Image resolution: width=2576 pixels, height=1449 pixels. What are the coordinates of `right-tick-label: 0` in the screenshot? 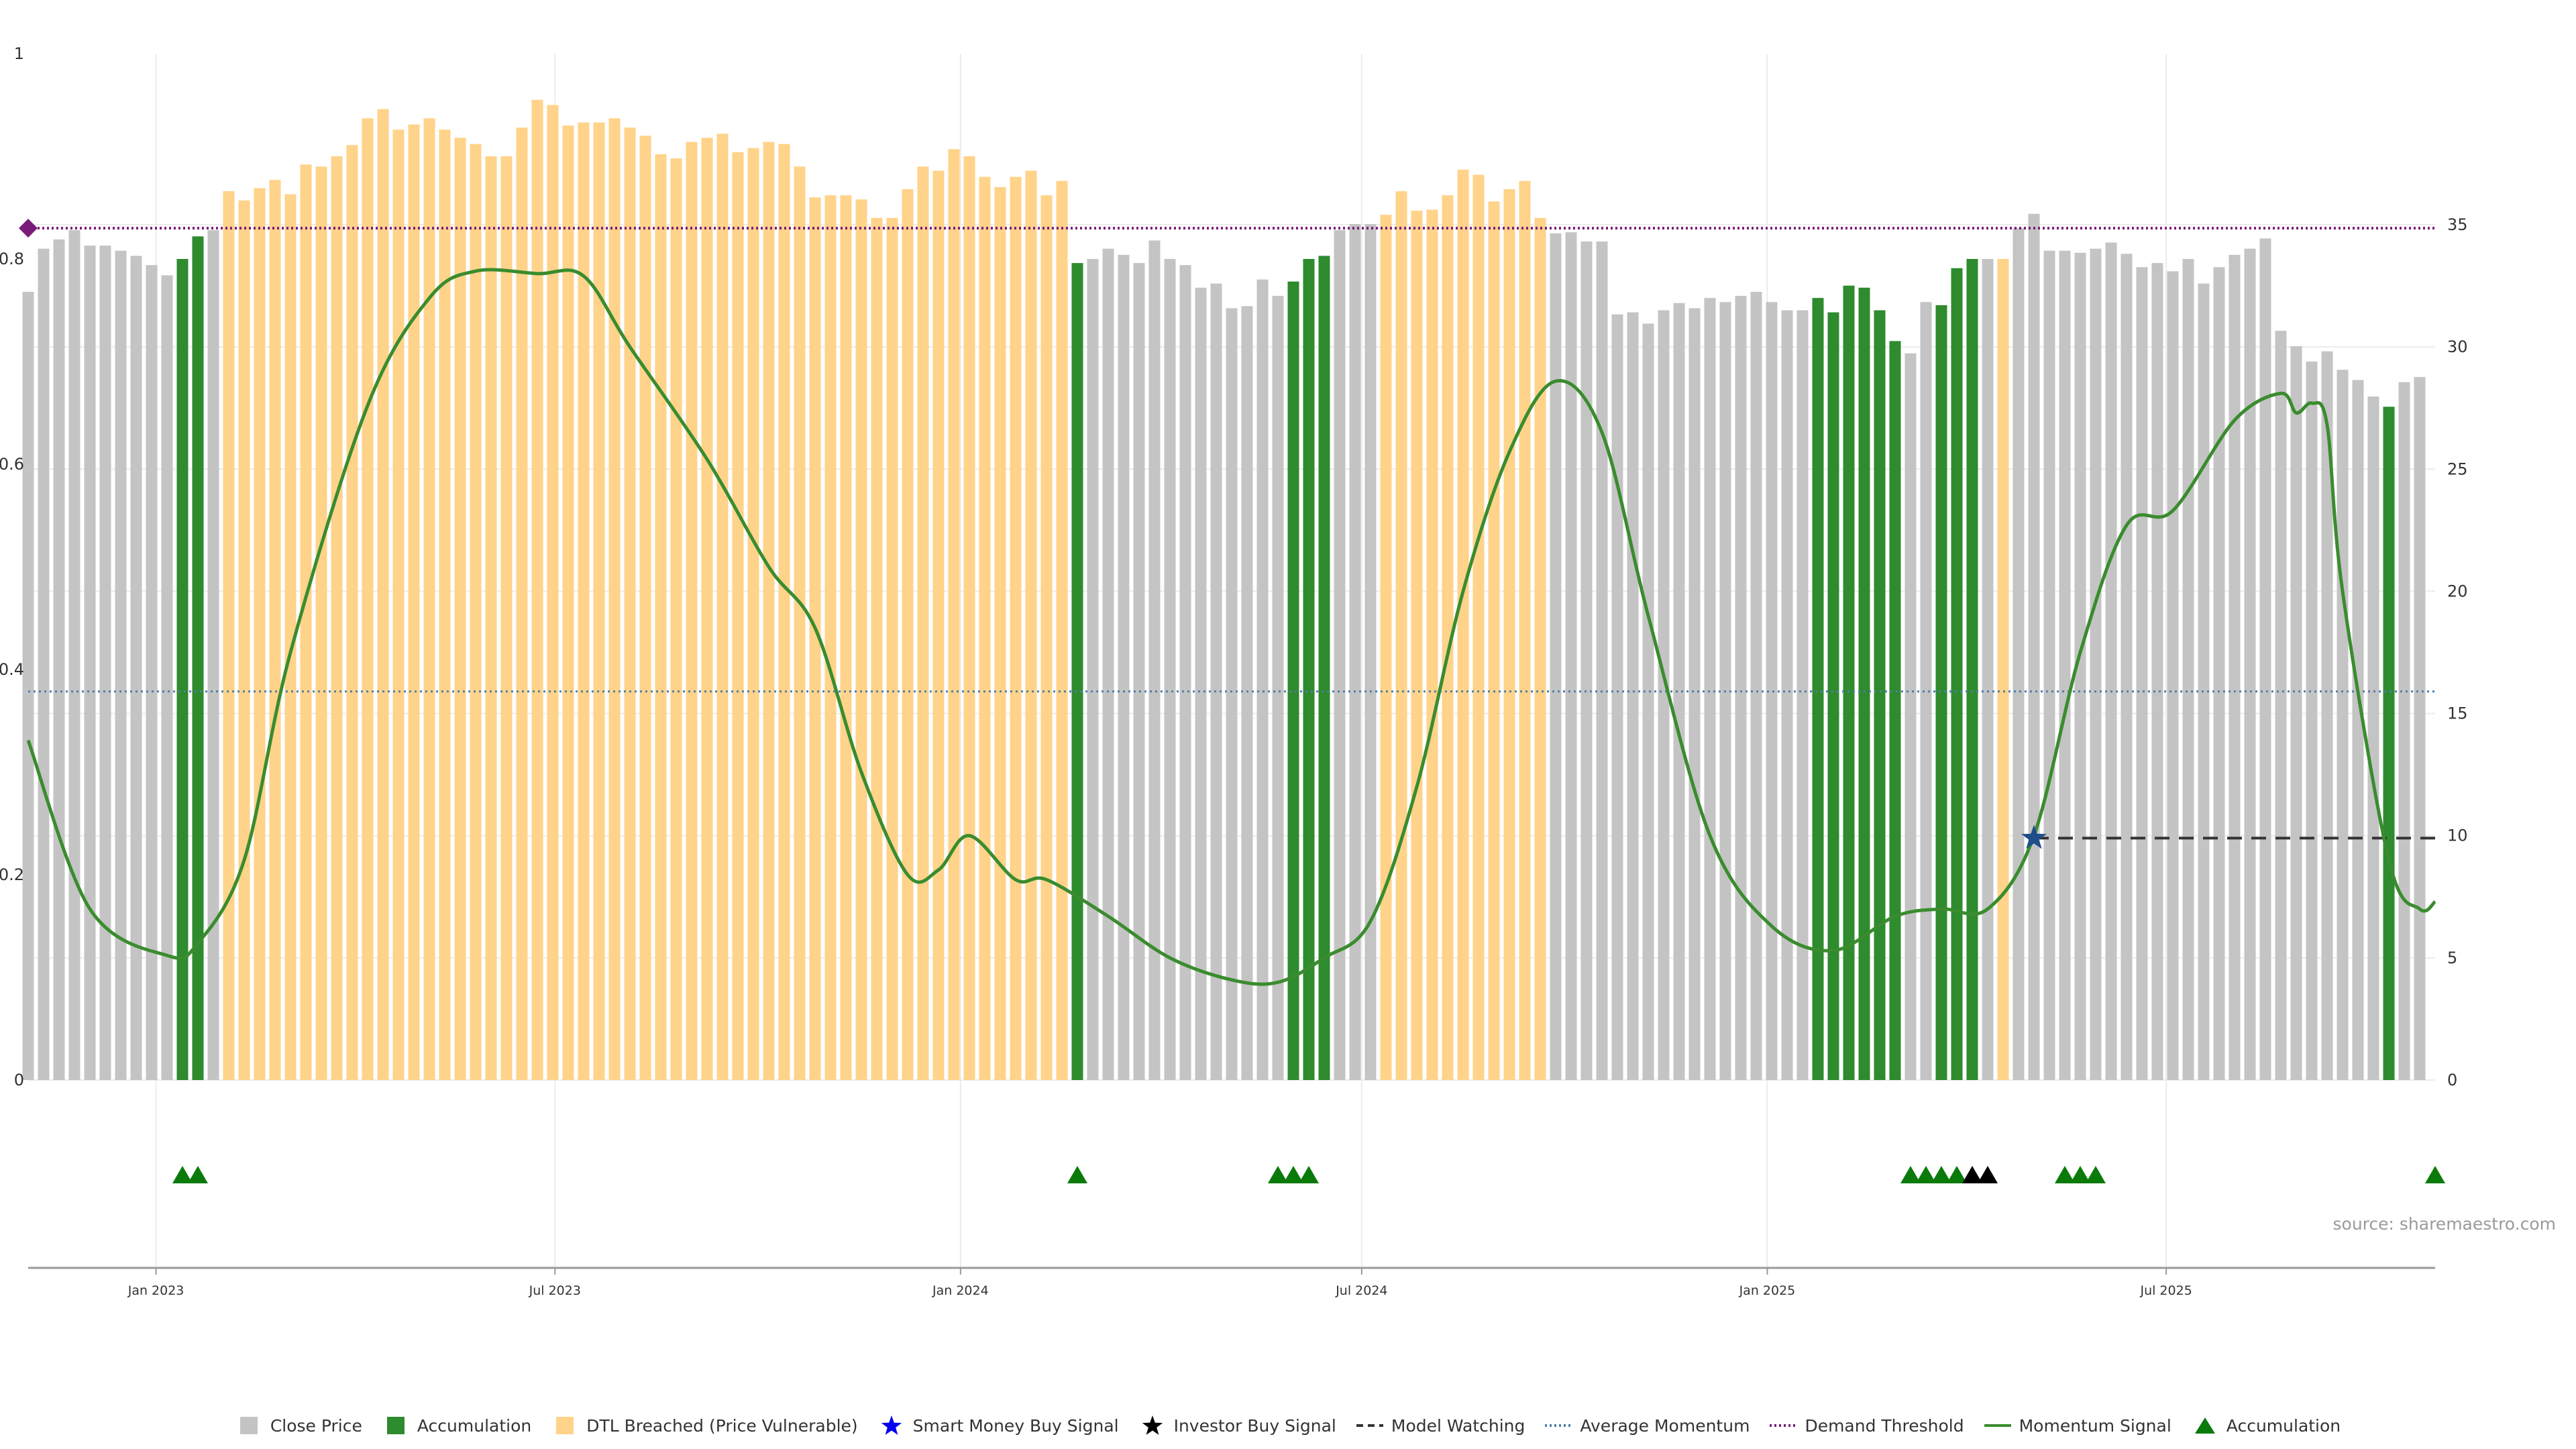 It's located at (2452, 1080).